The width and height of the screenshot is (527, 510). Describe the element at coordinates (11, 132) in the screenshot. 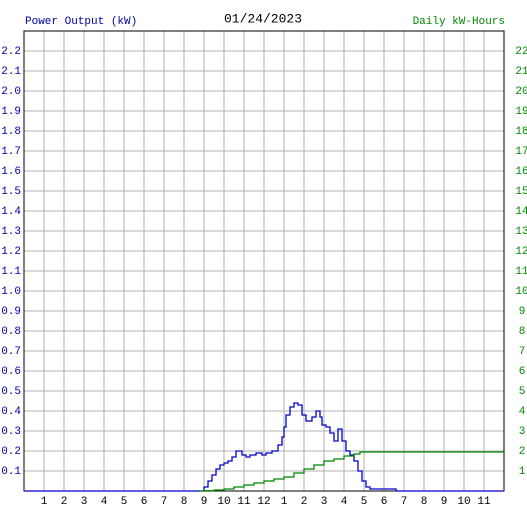

I see `y-tick-label: 1.8` at that location.